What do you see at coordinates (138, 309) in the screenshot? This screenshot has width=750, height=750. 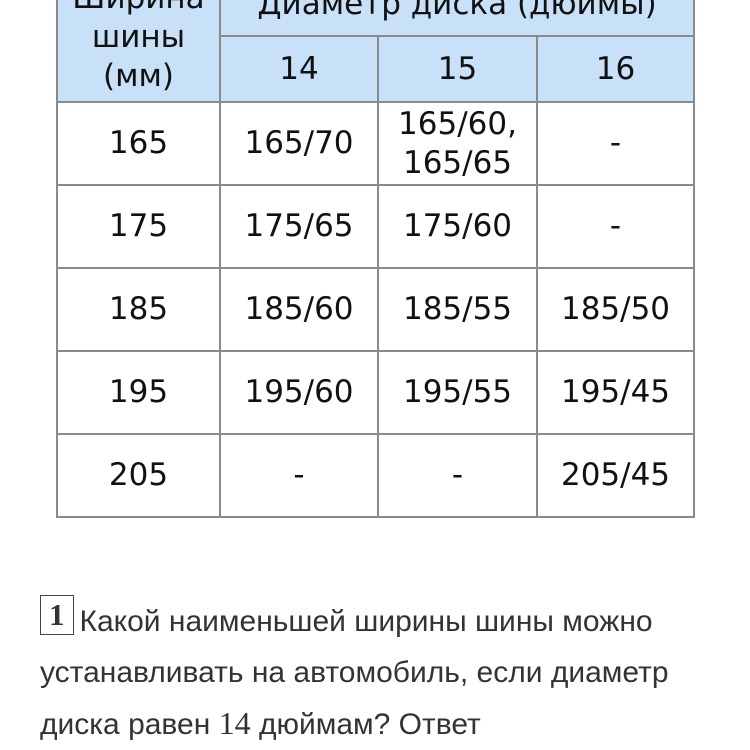 I see `row-width-cell: 185` at bounding box center [138, 309].